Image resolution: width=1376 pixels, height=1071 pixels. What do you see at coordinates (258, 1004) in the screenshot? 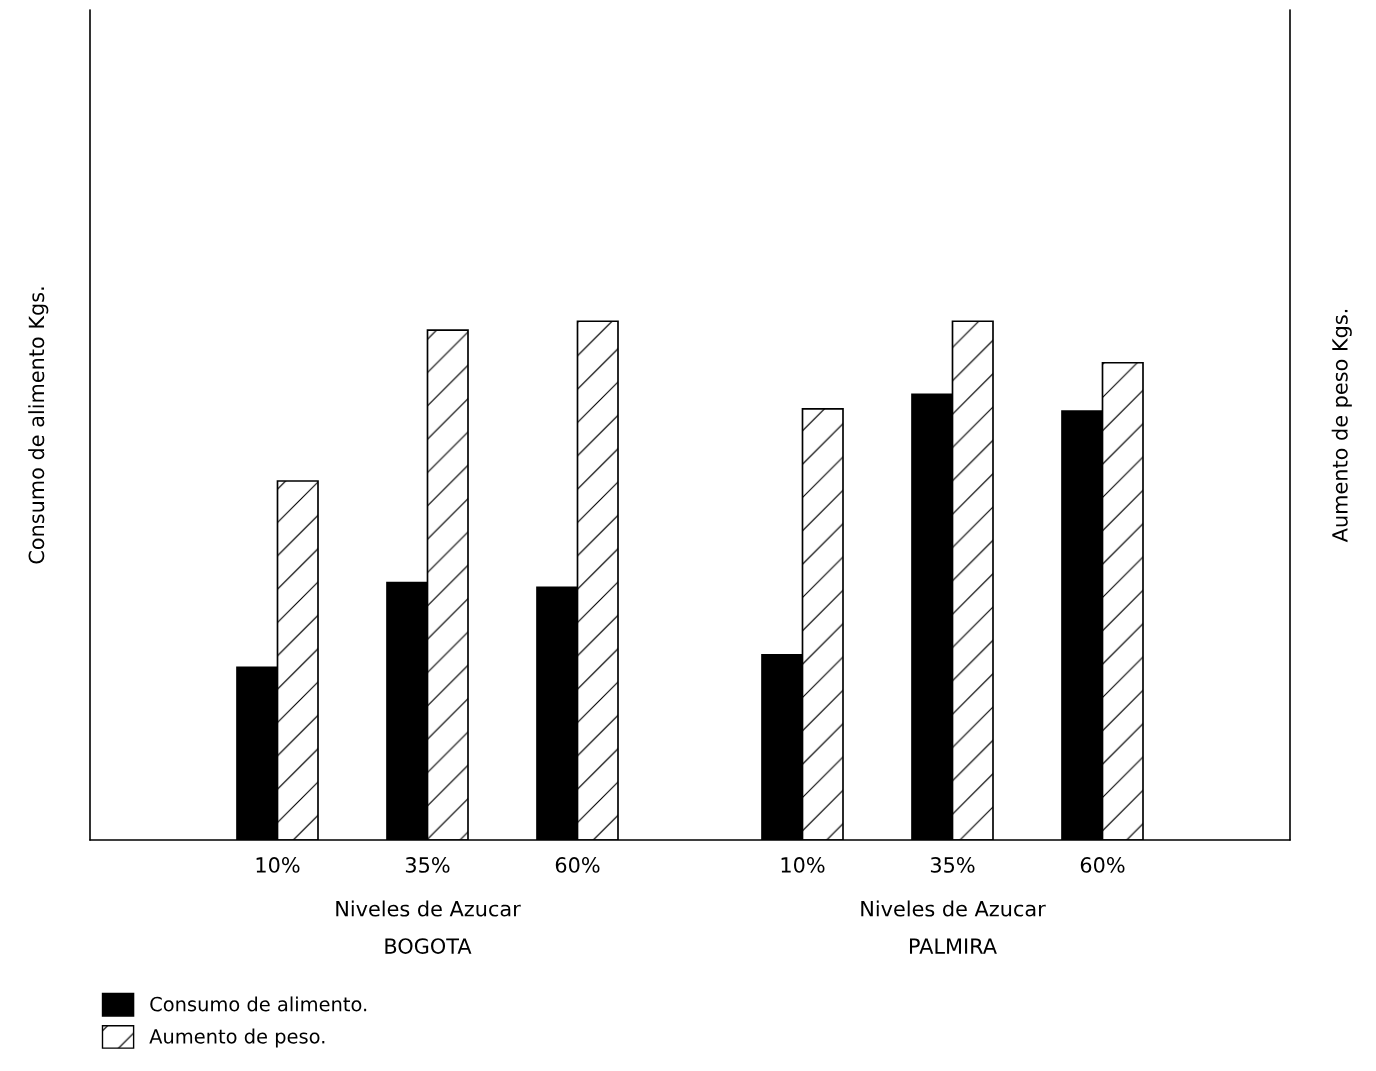
I see `legend-label: Consumo de alimento.` at bounding box center [258, 1004].